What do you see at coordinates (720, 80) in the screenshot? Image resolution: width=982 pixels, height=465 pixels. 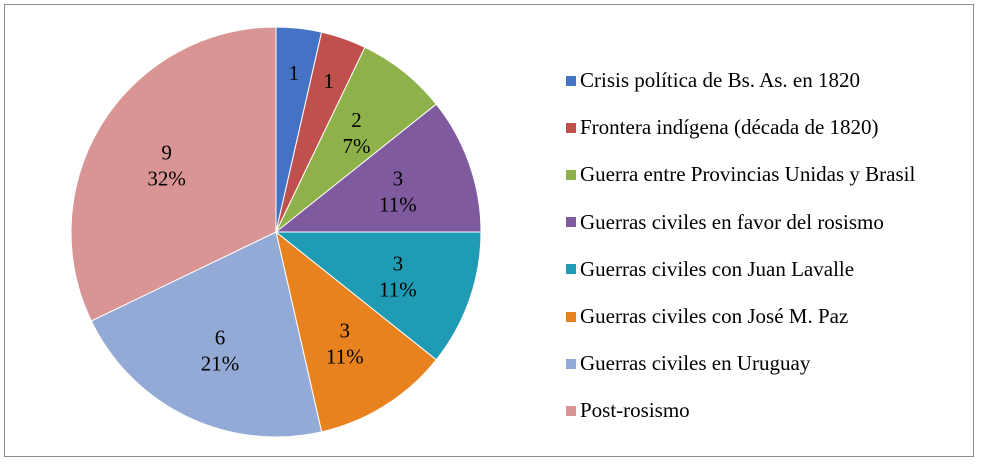 I see `legend-label: Crisis política de Bs. As. en 1820` at bounding box center [720, 80].